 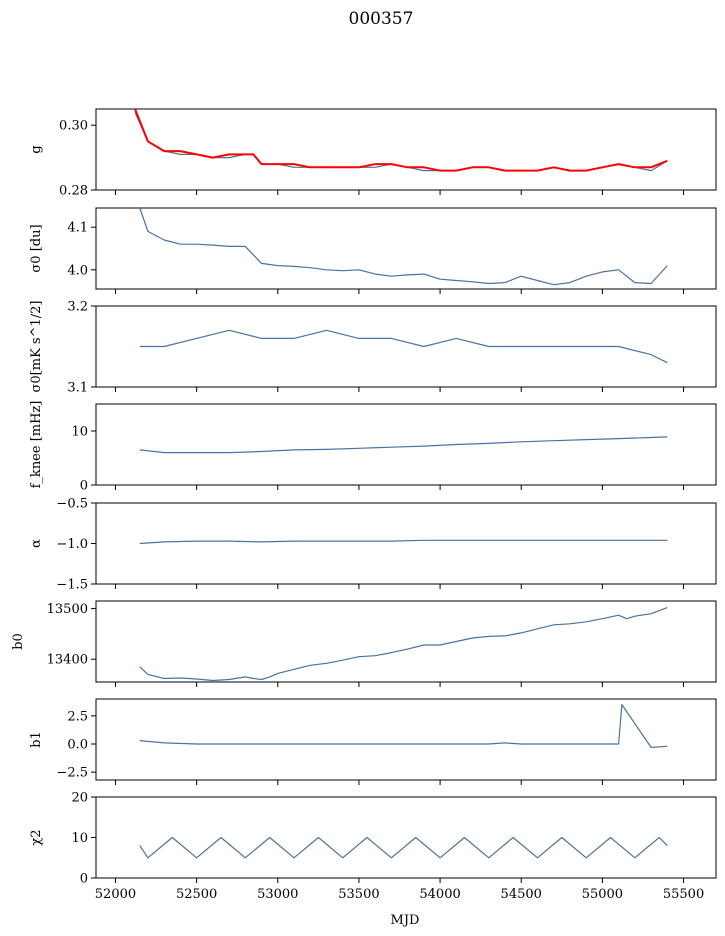 What do you see at coordinates (77, 388) in the screenshot?
I see `y-tick-label: 3.1` at bounding box center [77, 388].